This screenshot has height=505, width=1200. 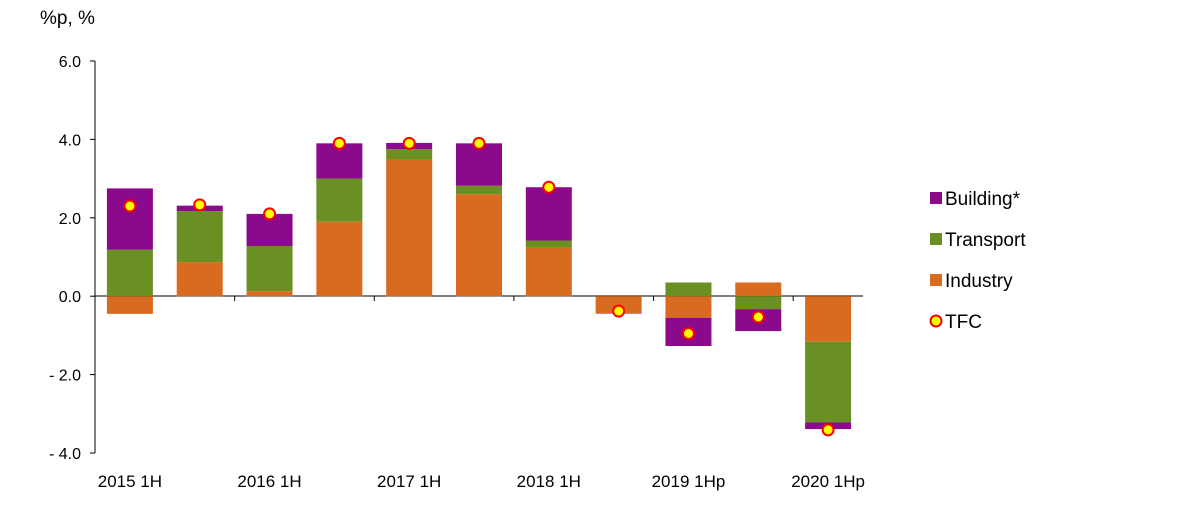 What do you see at coordinates (65, 376) in the screenshot?
I see `y-tick-label: - 2.0` at bounding box center [65, 376].